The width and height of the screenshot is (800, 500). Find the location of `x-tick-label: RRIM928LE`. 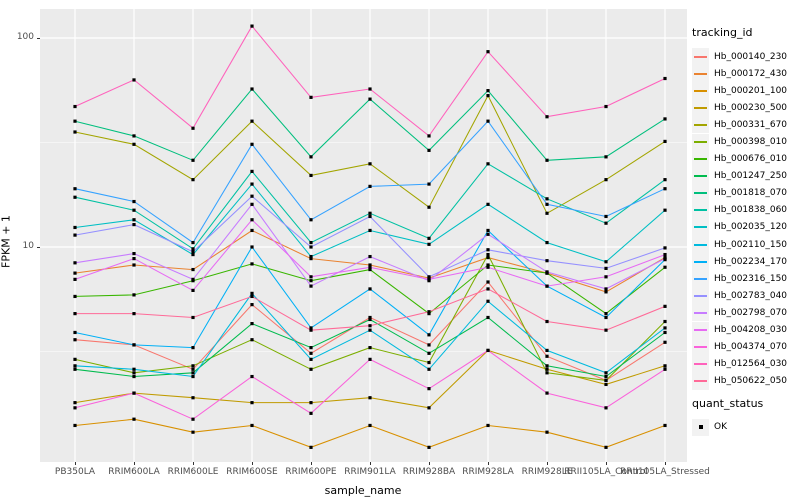

x-tick-label: RRIM928LE is located at coordinates (547, 472).